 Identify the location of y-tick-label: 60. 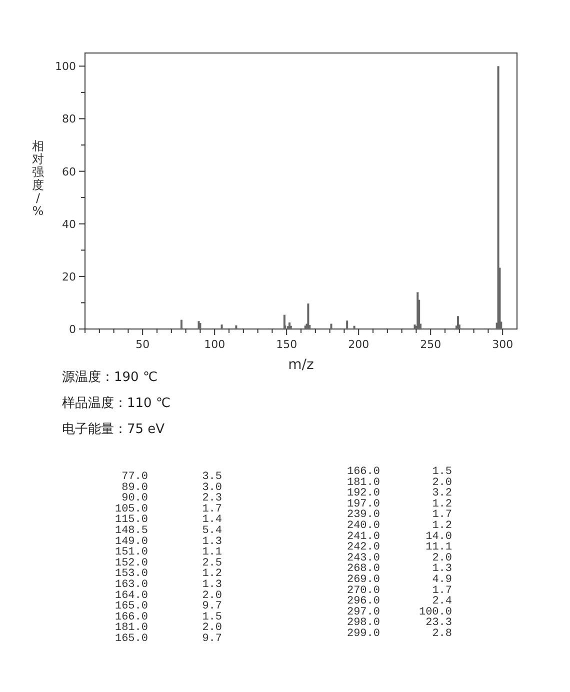
(69, 171).